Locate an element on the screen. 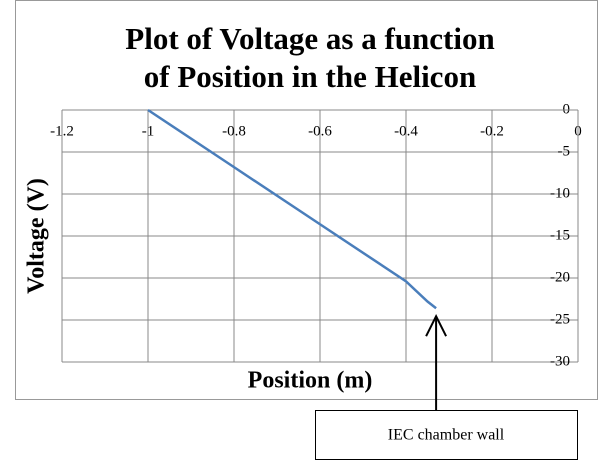  annotation-arrowhead is located at coordinates (436, 325).